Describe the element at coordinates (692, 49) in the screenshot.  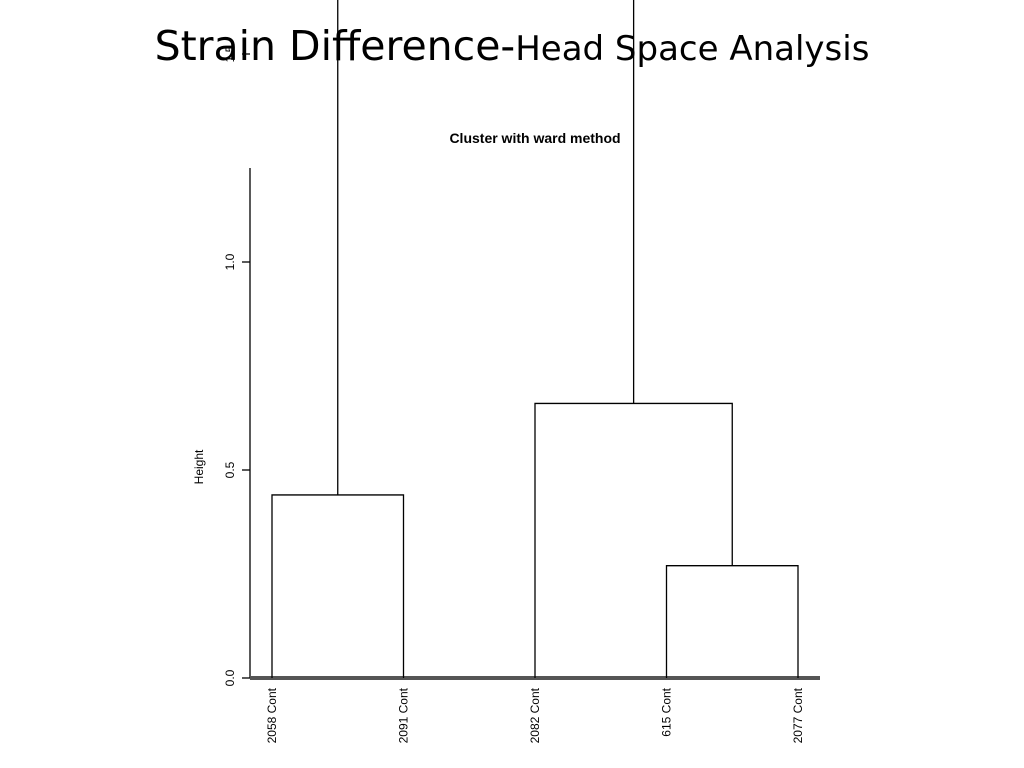
I see `slide-title-sub: Head Space Analysis` at that location.